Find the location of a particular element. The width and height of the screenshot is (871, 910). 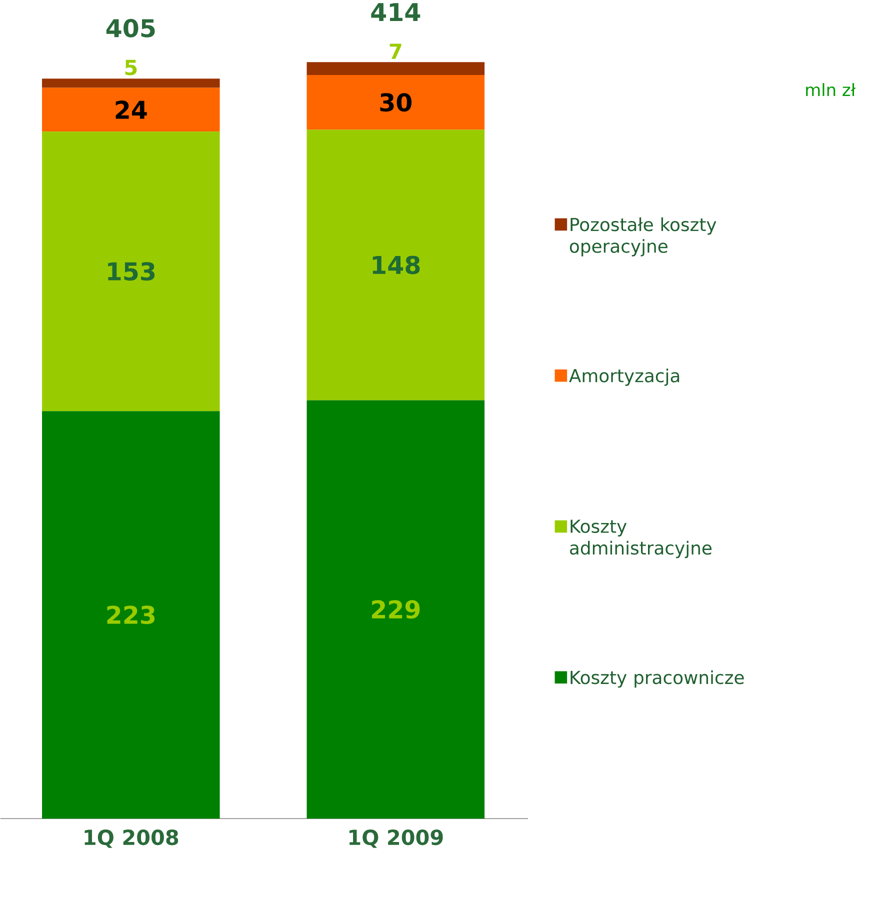

data-label: 30 is located at coordinates (396, 102).